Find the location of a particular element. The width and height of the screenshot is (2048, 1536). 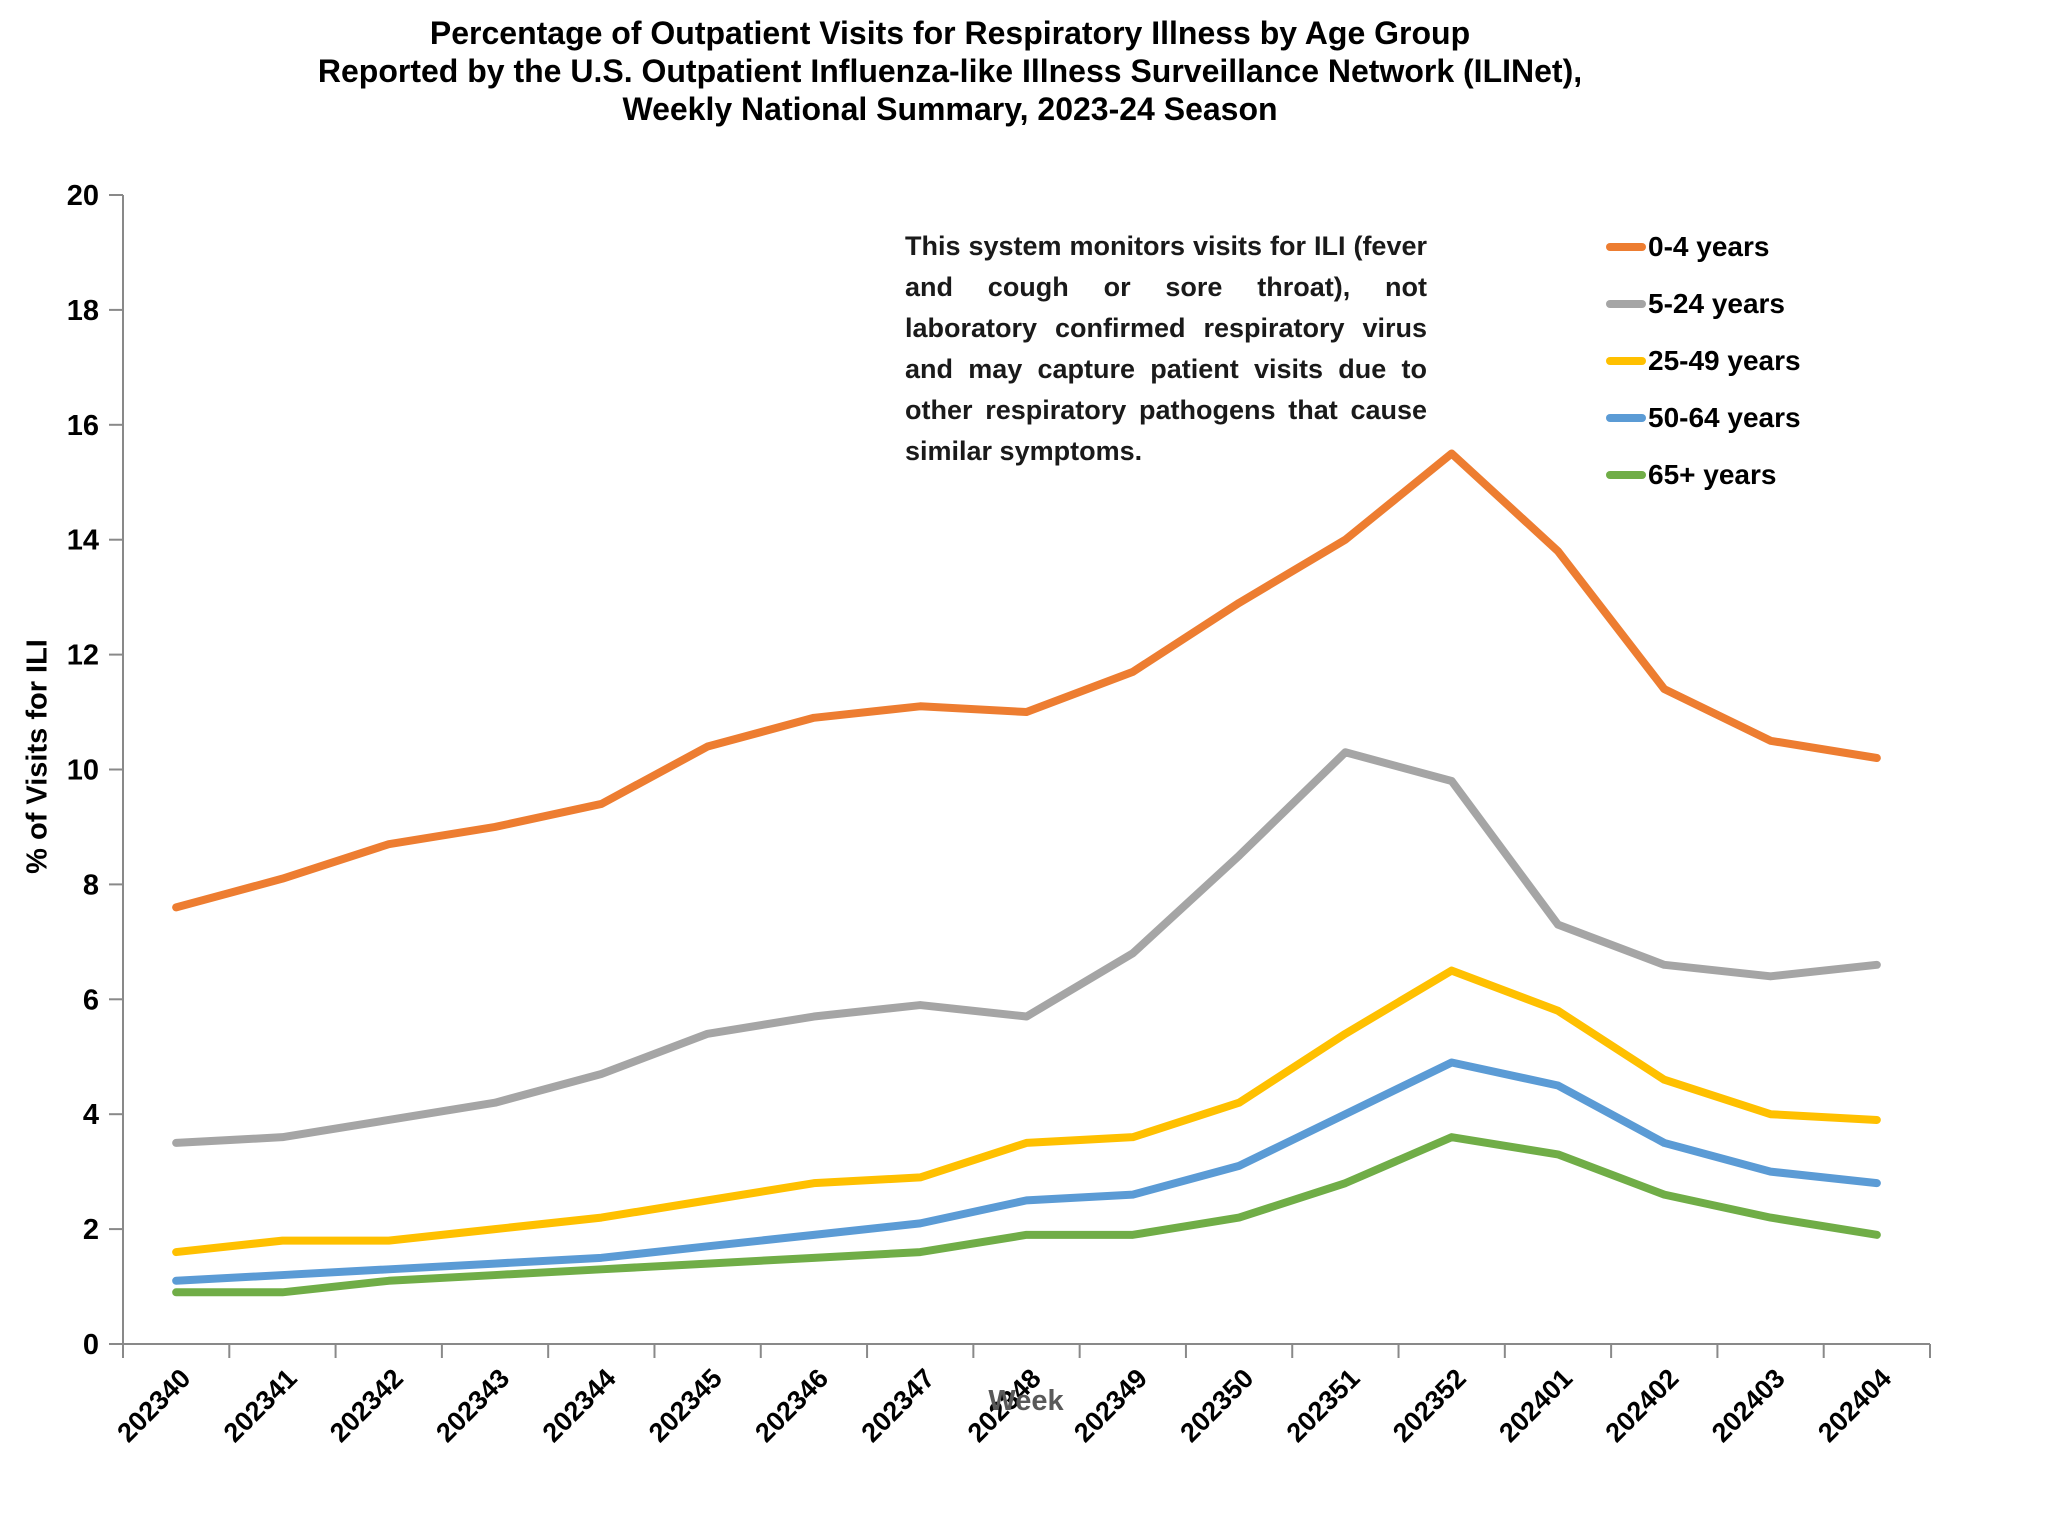

y-tick-label: 8 is located at coordinates (91, 885).